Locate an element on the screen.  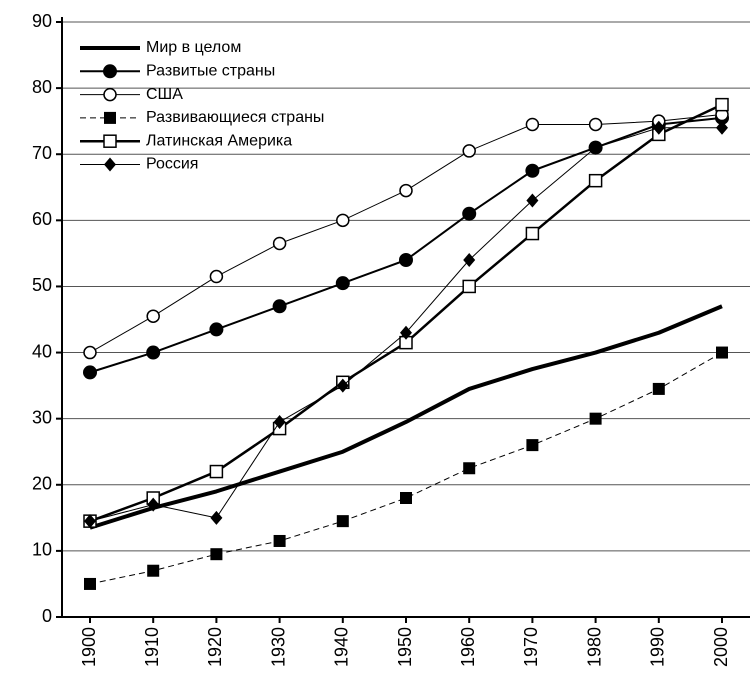
x-tick-label: 1910 is located at coordinates (152, 647).